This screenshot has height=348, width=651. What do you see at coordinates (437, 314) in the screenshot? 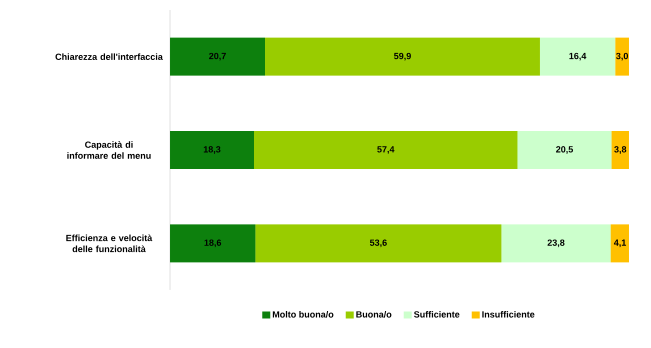
I see `legend-label: Sufficiente` at bounding box center [437, 314].